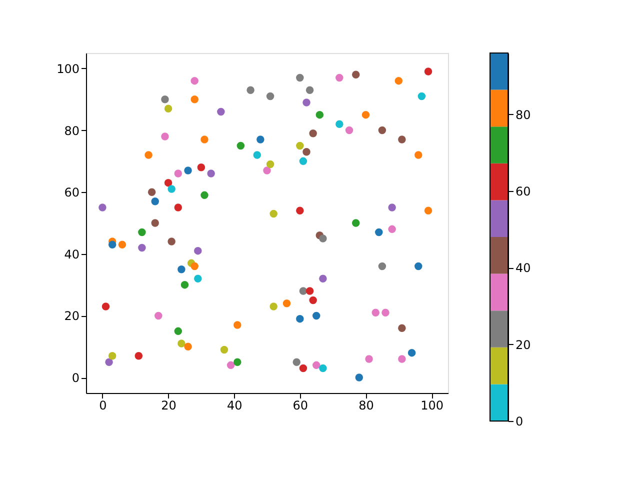 Image resolution: width=640 pixels, height=480 pixels. What do you see at coordinates (72, 254) in the screenshot?
I see `y-tick-label: 40` at bounding box center [72, 254].